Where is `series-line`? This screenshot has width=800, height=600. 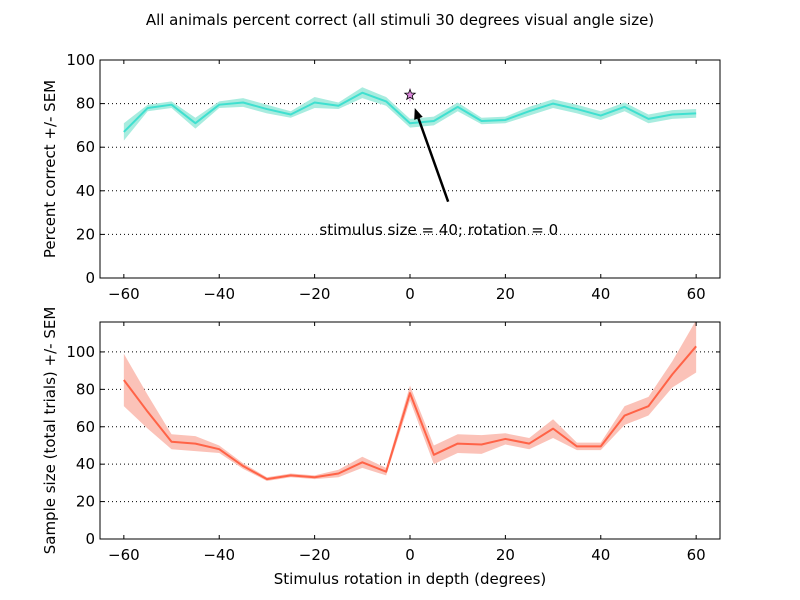
series-line is located at coordinates (410, 112).